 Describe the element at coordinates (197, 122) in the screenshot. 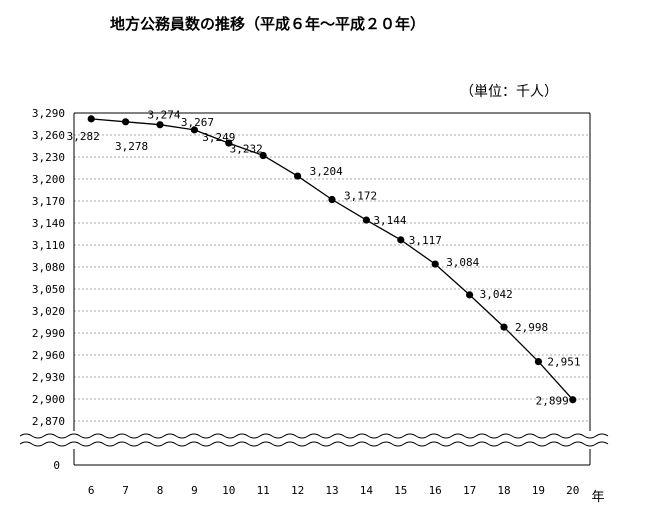

I see `data-label: 3,267` at that location.